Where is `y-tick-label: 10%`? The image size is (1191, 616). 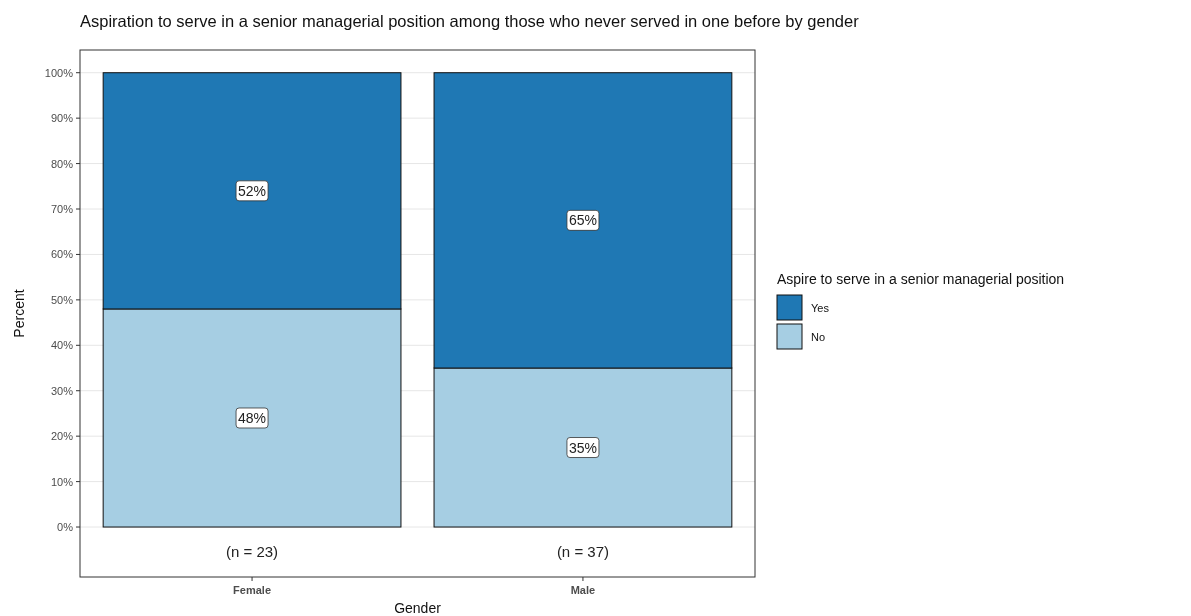 y-tick-label: 10% is located at coordinates (62, 481).